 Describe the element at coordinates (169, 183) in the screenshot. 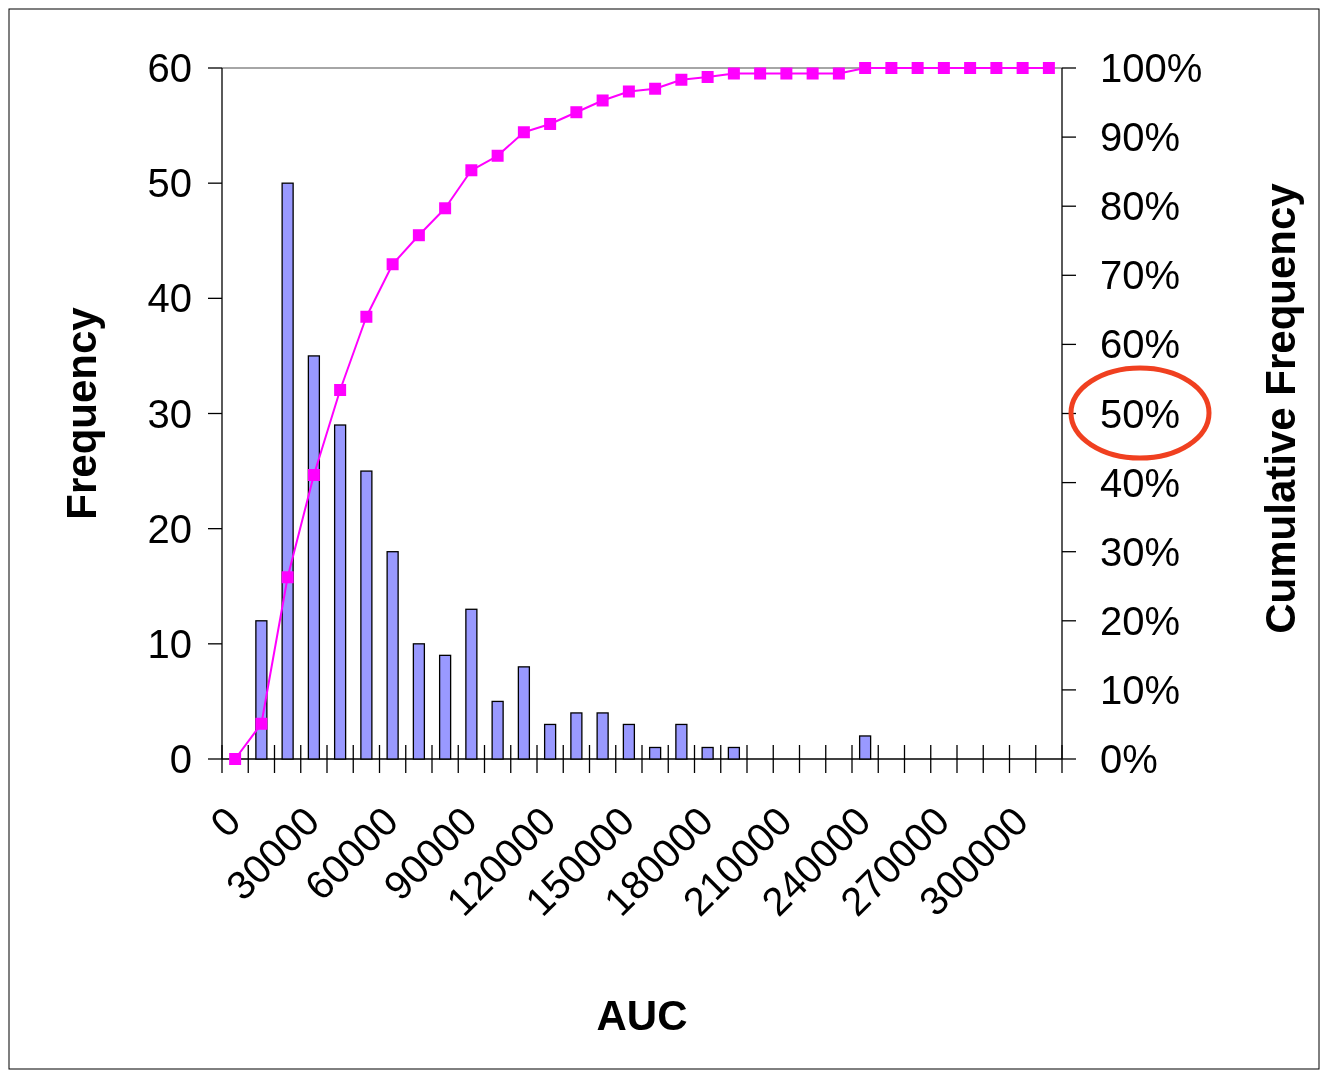

I see `y-tick-label: 50` at that location.